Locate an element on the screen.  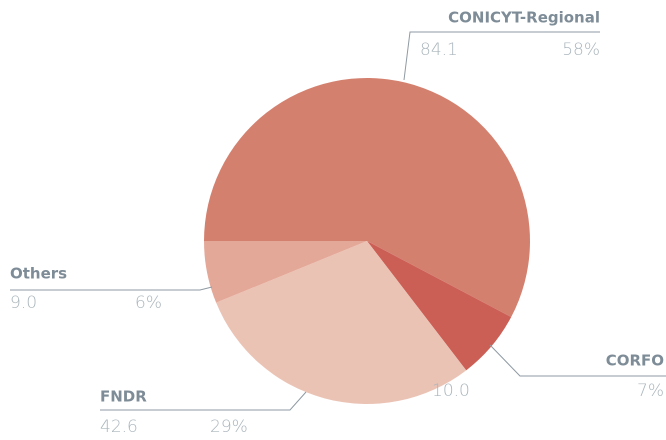
slice-percent: 58% is located at coordinates (581, 50).